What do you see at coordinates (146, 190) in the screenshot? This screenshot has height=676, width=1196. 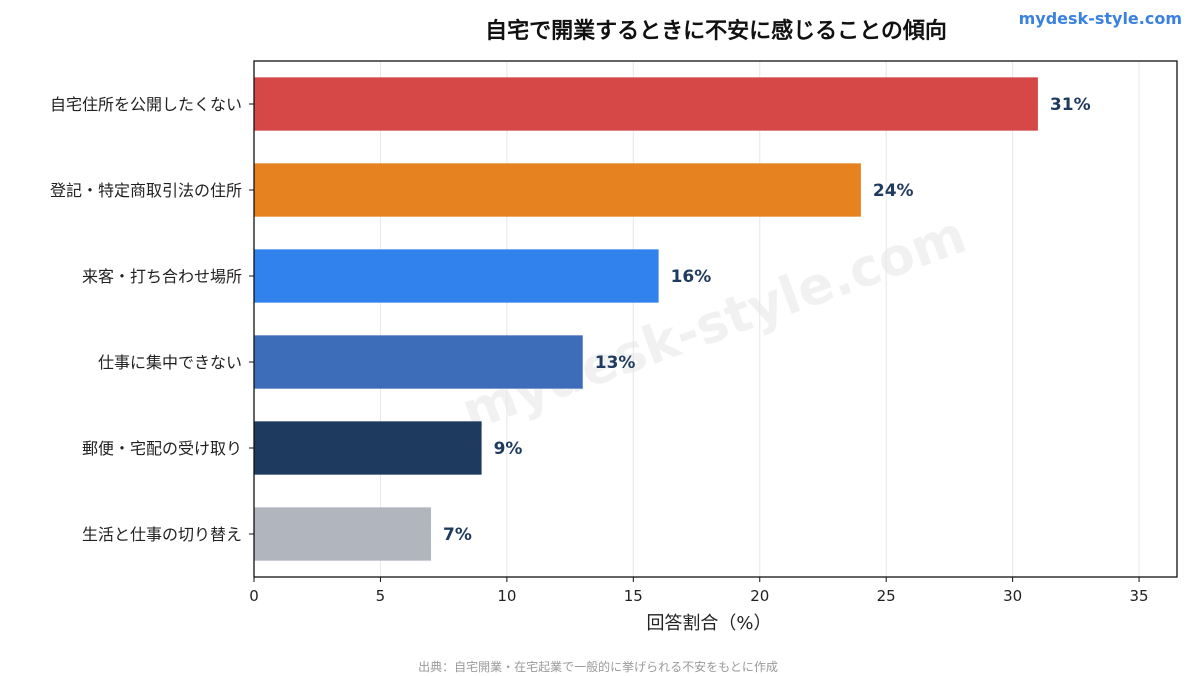 I see `category-label: 登記・特定商取引法の住所` at bounding box center [146, 190].